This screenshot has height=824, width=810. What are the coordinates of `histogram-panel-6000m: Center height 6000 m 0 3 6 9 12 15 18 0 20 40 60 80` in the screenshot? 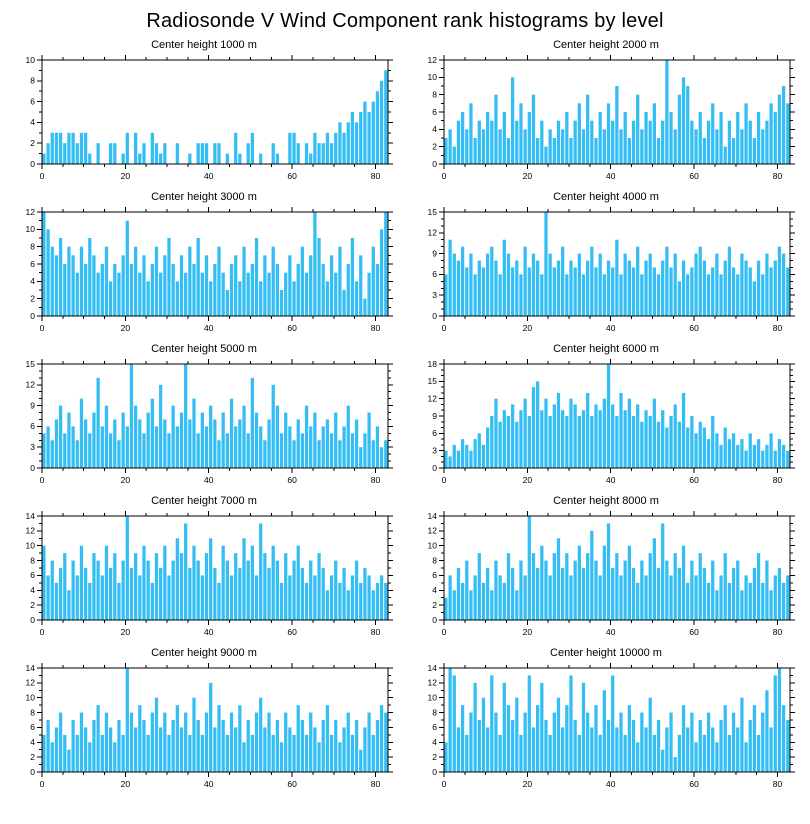 It's located at (606, 417).